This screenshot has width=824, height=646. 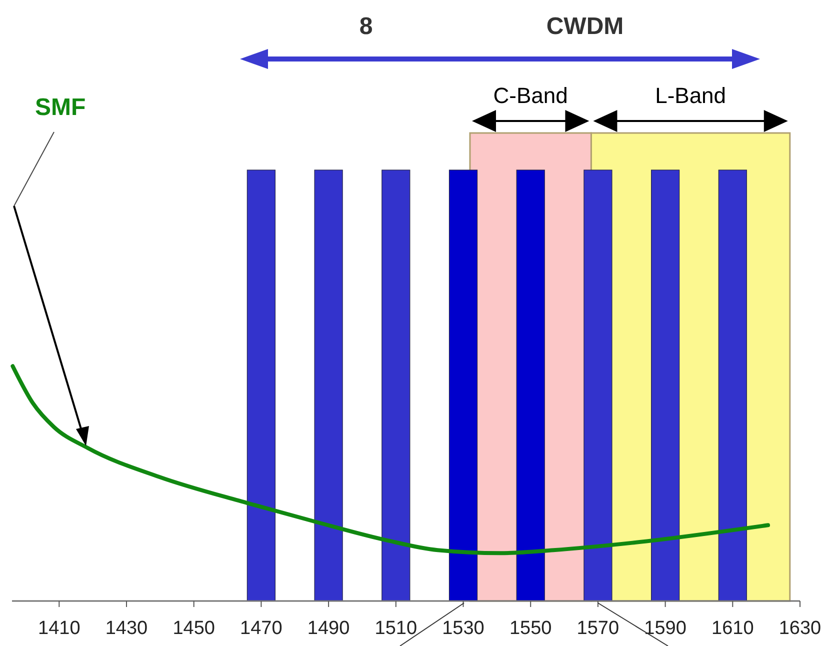 I want to click on x-tick-label: 1550, so click(x=530, y=628).